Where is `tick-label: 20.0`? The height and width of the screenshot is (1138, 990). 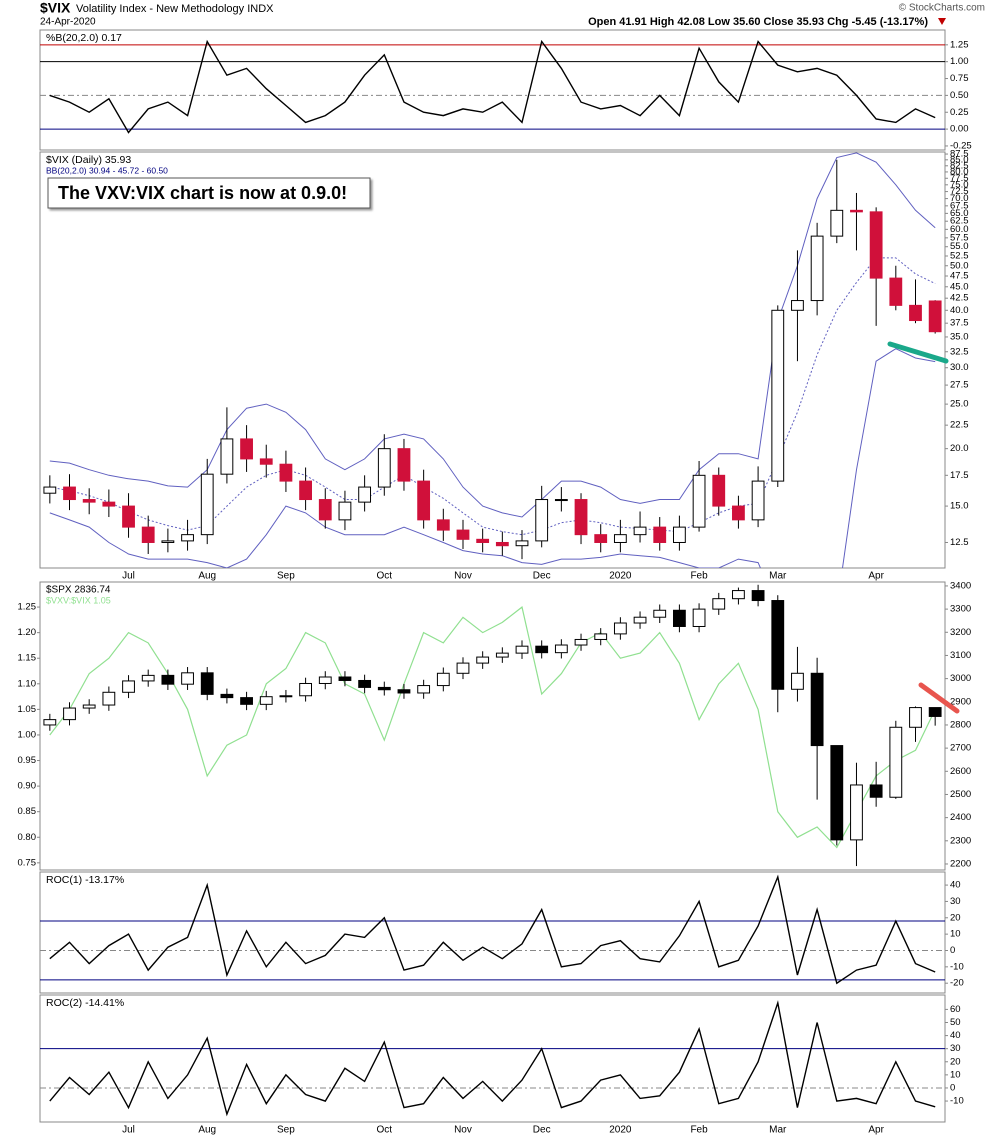
tick-label: 20.0 is located at coordinates (959, 448).